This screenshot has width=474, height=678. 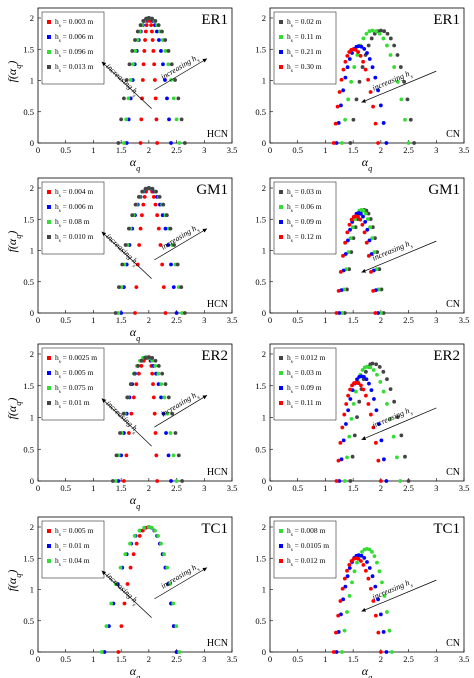 What do you see at coordinates (306, 359) in the screenshot?
I see `legend-entry: hs = 0.012 m` at bounding box center [306, 359].